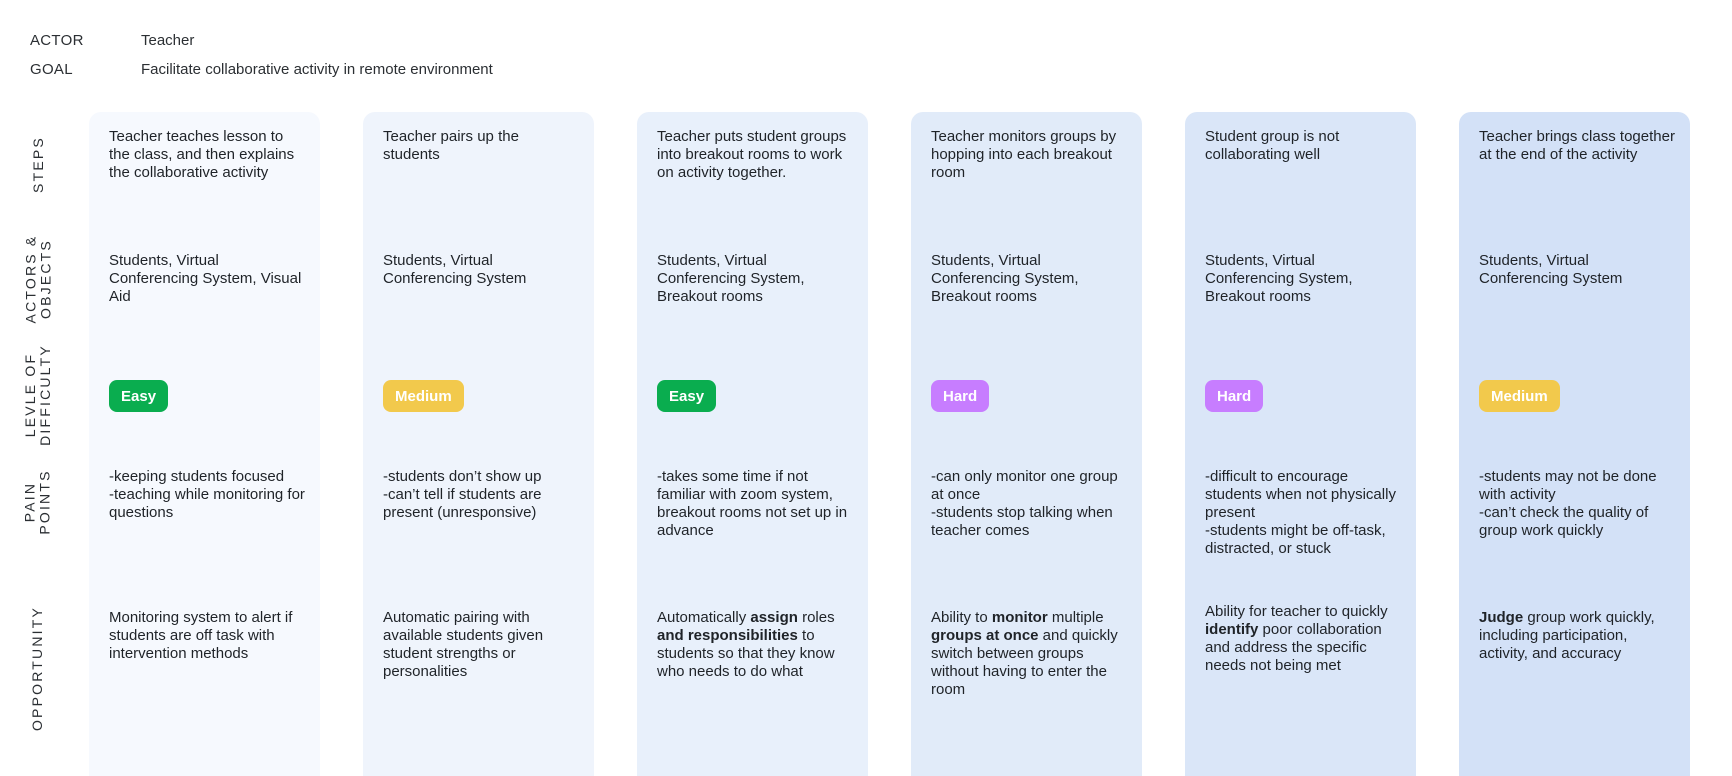 This screenshot has height=776, width=1732. Describe the element at coordinates (168, 40) in the screenshot. I see `actor-value: Teacher` at that location.